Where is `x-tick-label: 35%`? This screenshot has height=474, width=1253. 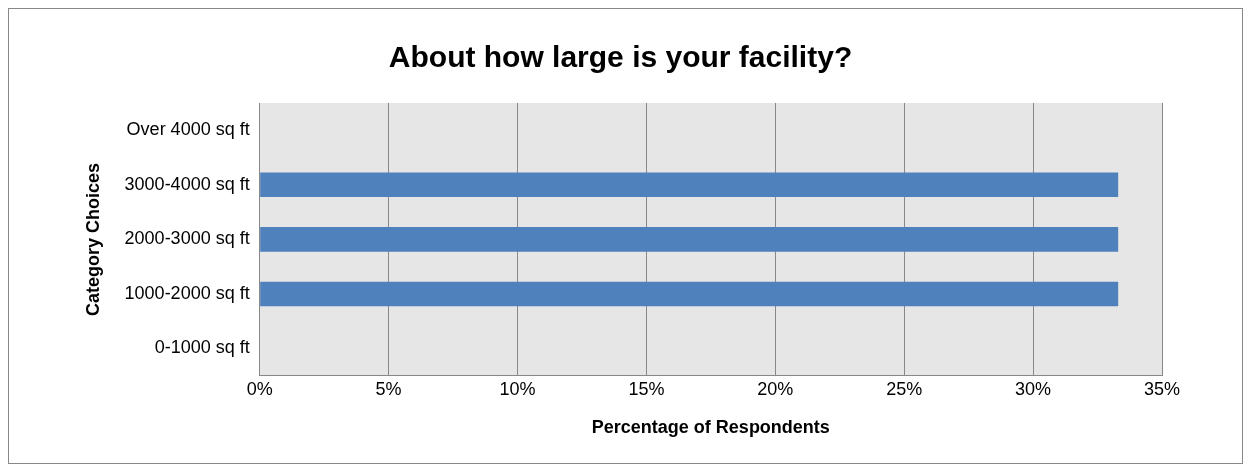 x-tick-label: 35% is located at coordinates (1162, 388).